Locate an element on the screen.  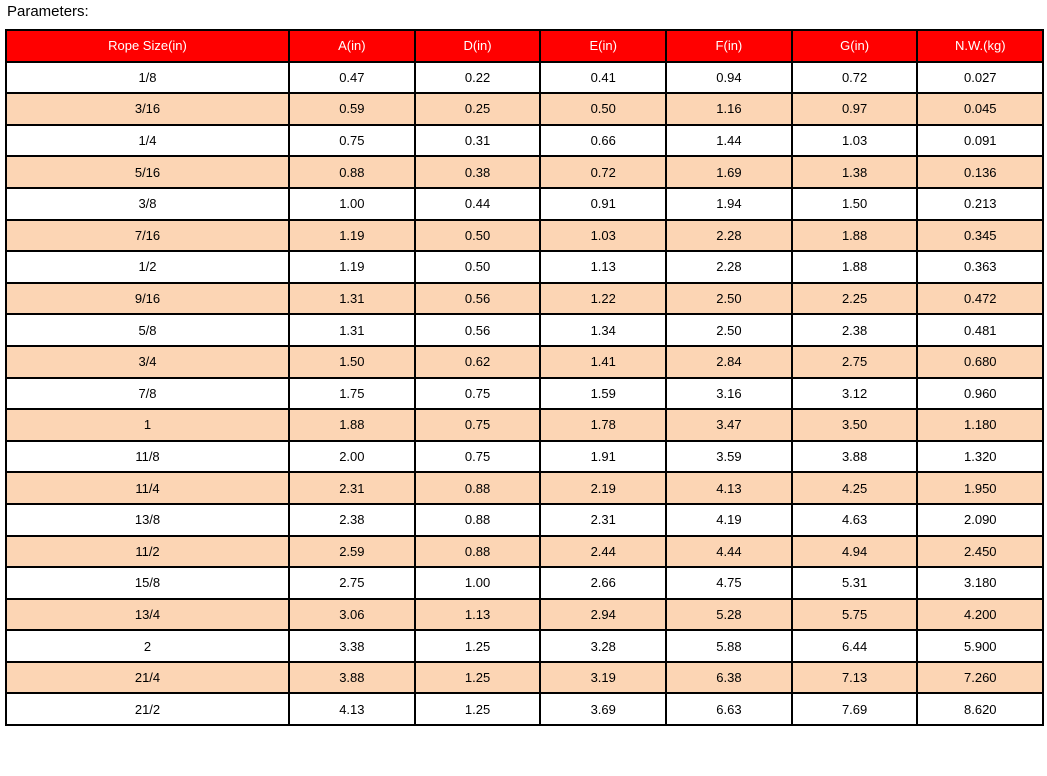
cell-rope-size: 3/4 is located at coordinates (147, 361).